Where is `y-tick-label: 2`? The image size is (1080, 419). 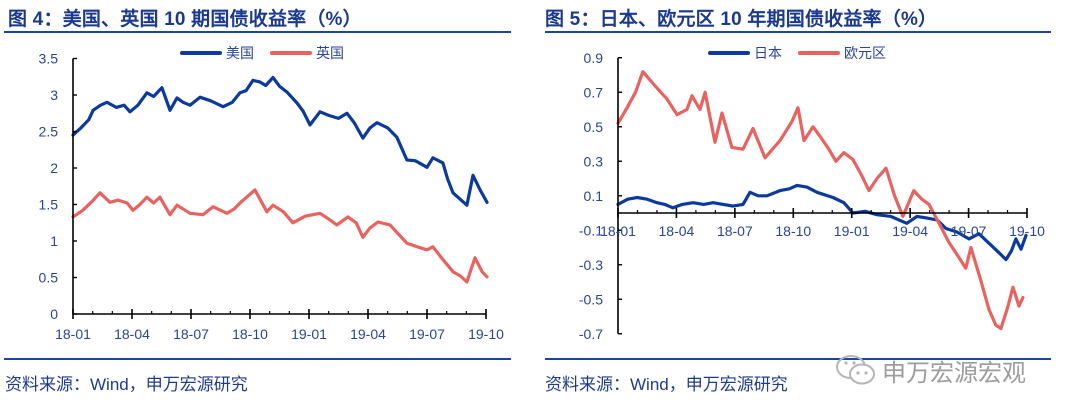
y-tick-label: 2 is located at coordinates (54, 168).